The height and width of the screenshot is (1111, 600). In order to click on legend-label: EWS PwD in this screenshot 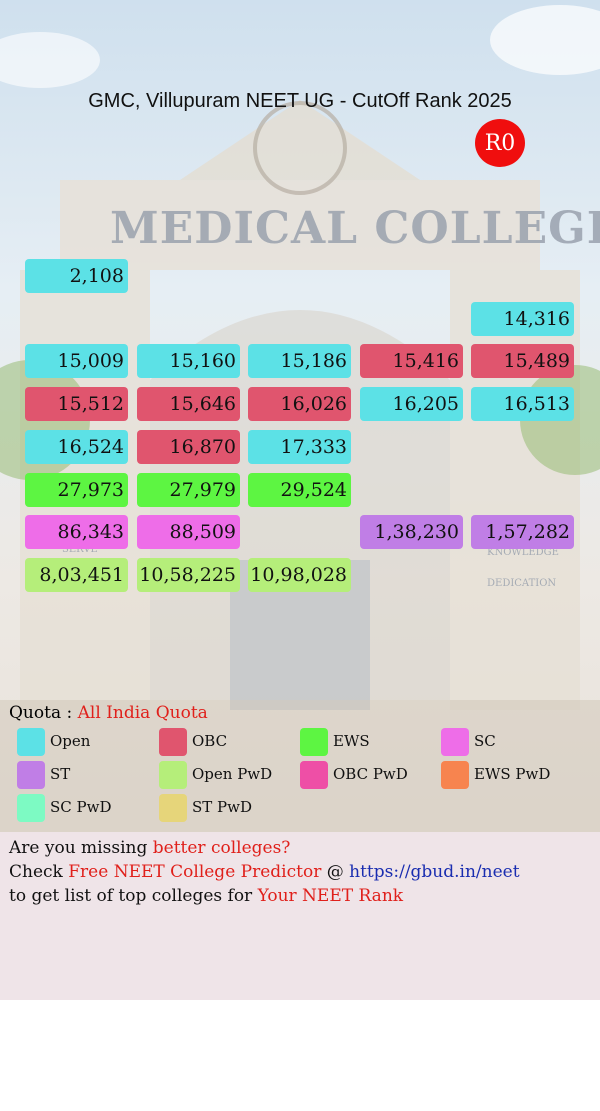, I will do `click(512, 774)`.